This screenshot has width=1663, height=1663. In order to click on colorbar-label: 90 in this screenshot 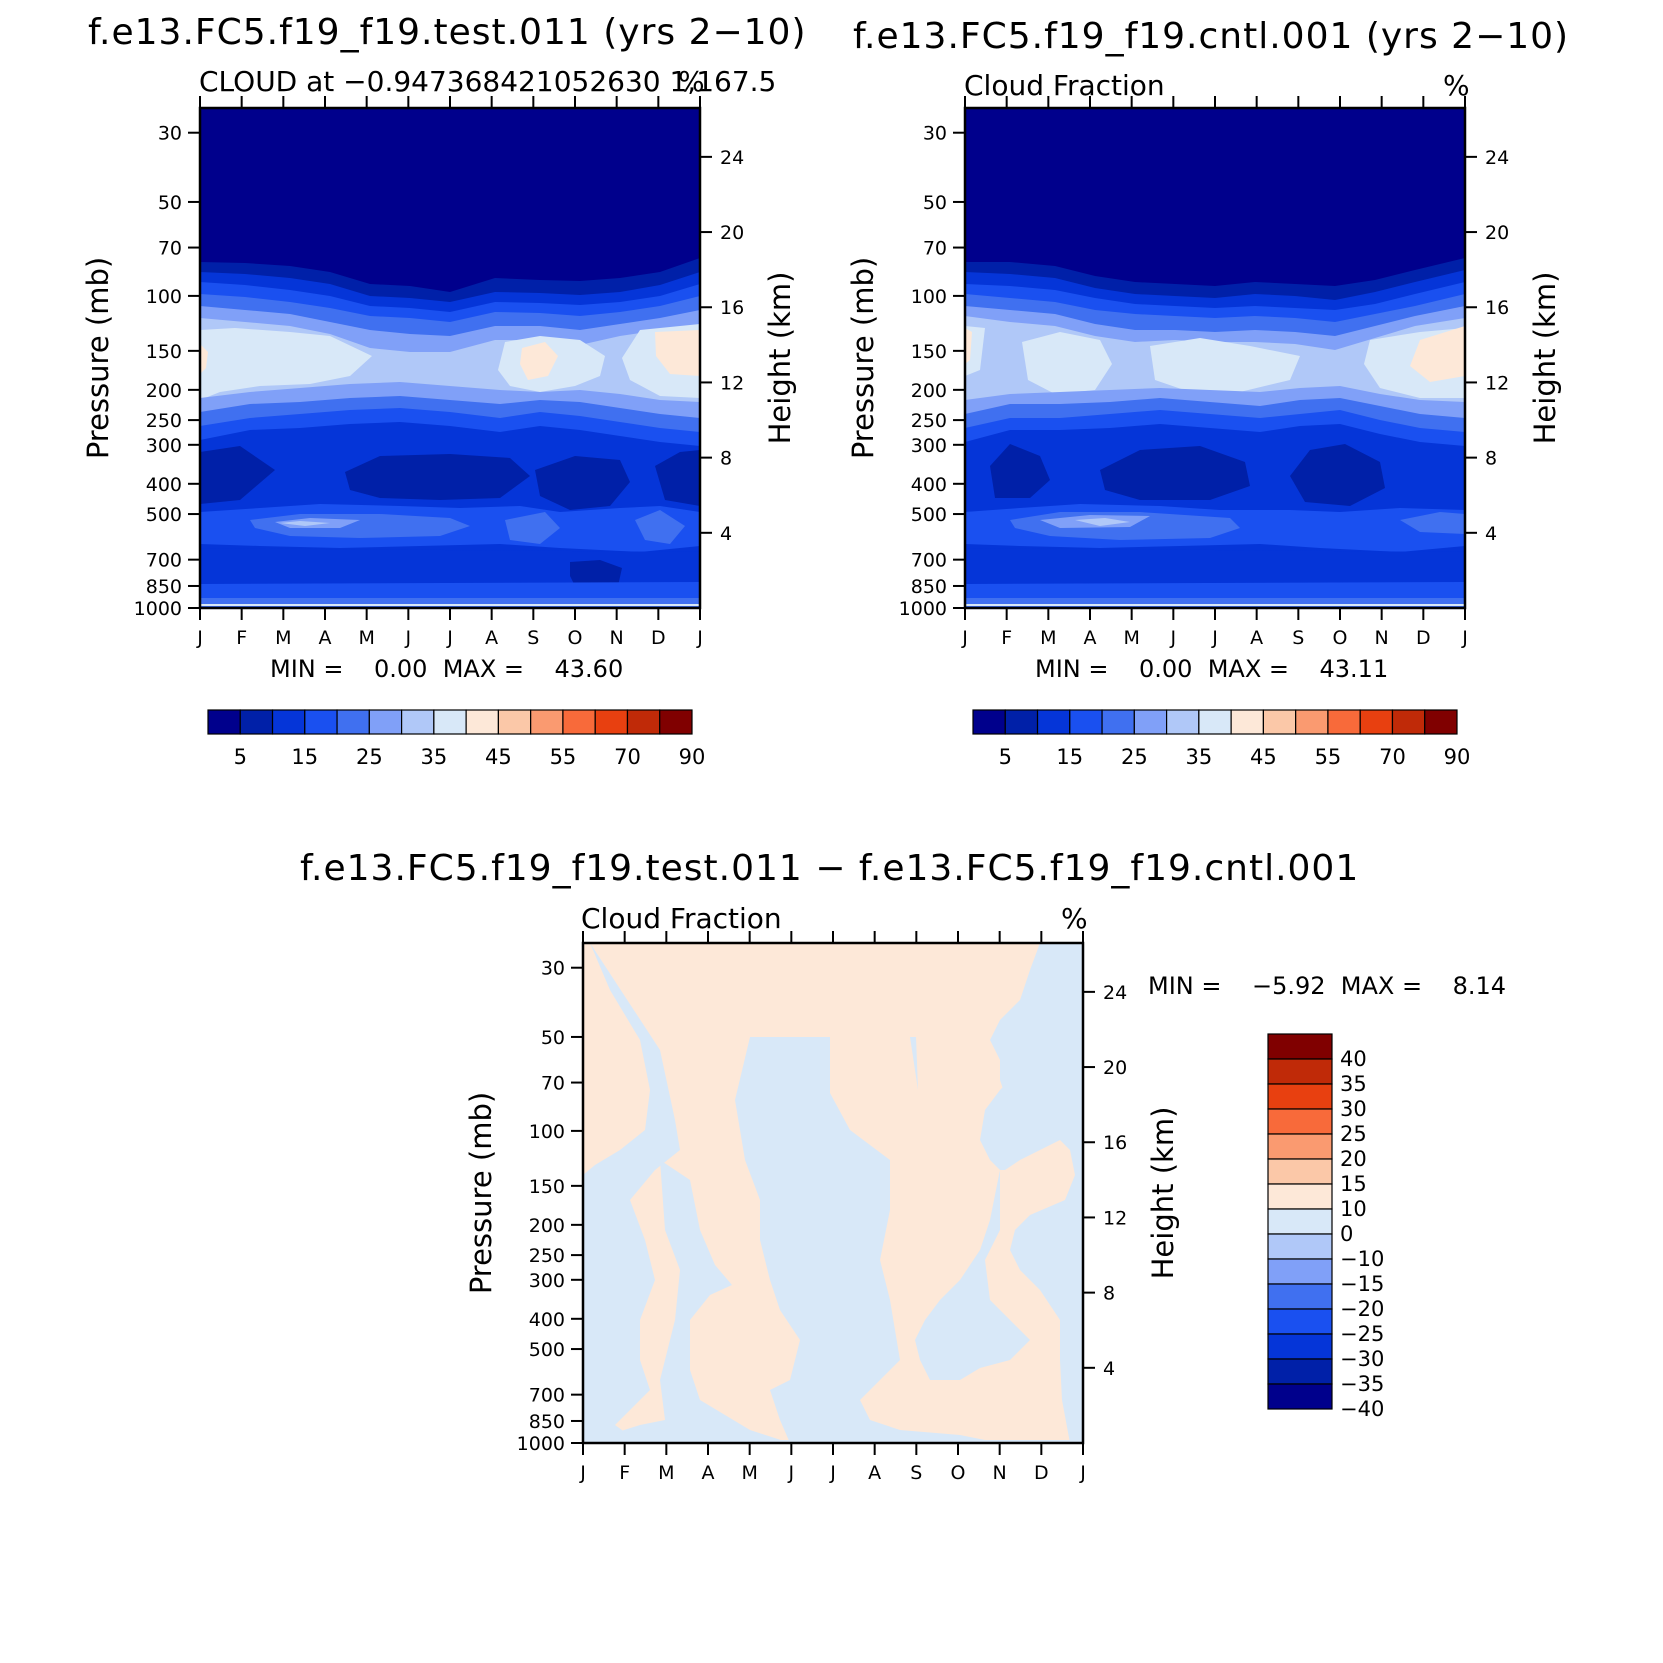, I will do `click(1457, 757)`.